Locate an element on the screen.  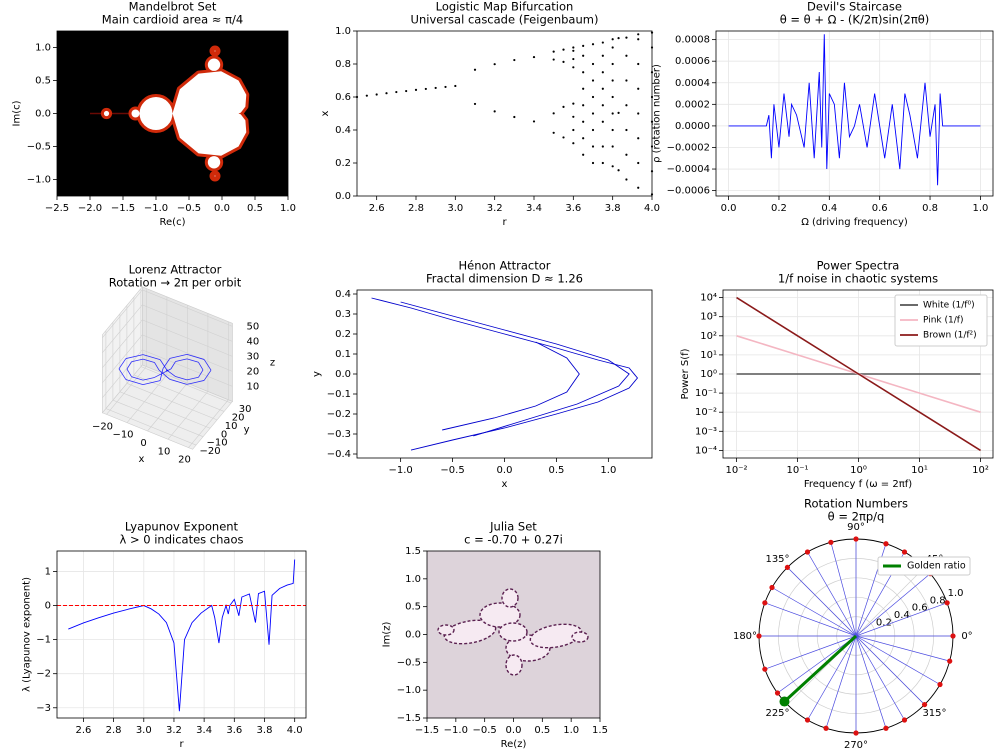
theta-tick-label: 0° is located at coordinates (966, 636).